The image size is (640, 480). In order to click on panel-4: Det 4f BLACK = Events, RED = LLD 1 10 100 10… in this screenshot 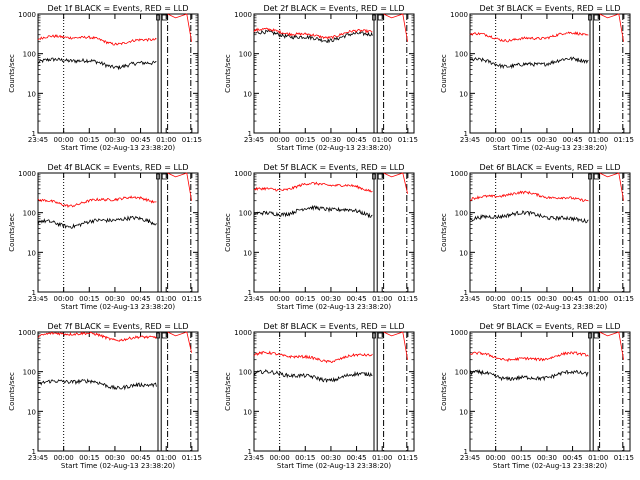, I will do `click(105, 237)`.